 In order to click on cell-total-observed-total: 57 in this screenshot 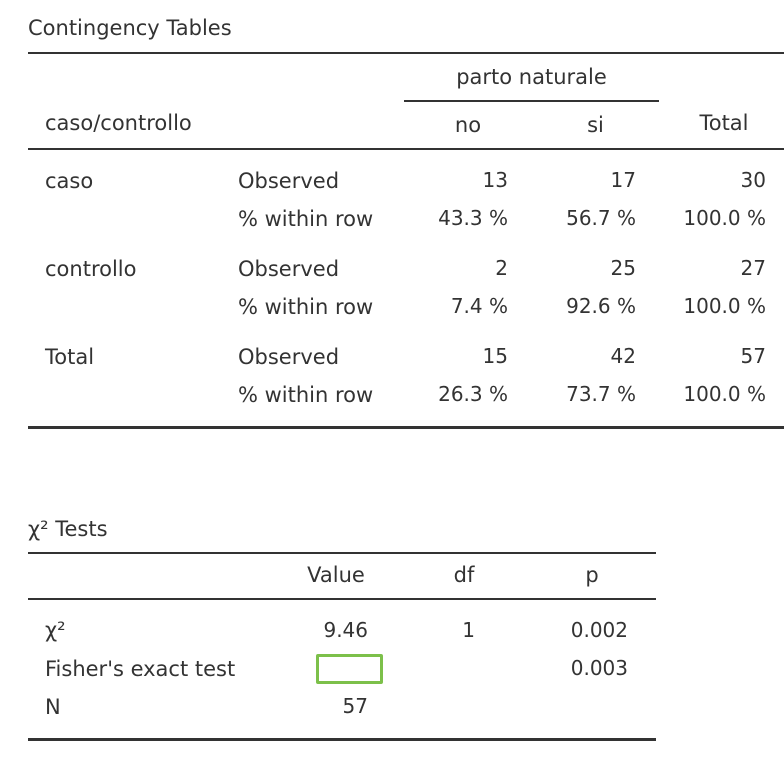, I will do `click(753, 356)`.